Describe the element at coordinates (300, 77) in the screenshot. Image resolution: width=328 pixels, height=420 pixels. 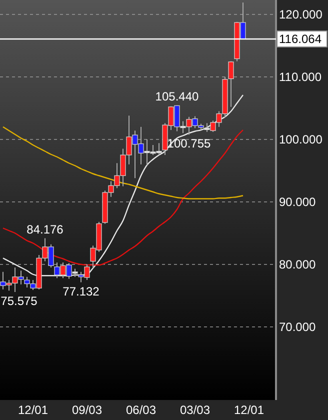
I see `y-tick-label: 110.000` at that location.